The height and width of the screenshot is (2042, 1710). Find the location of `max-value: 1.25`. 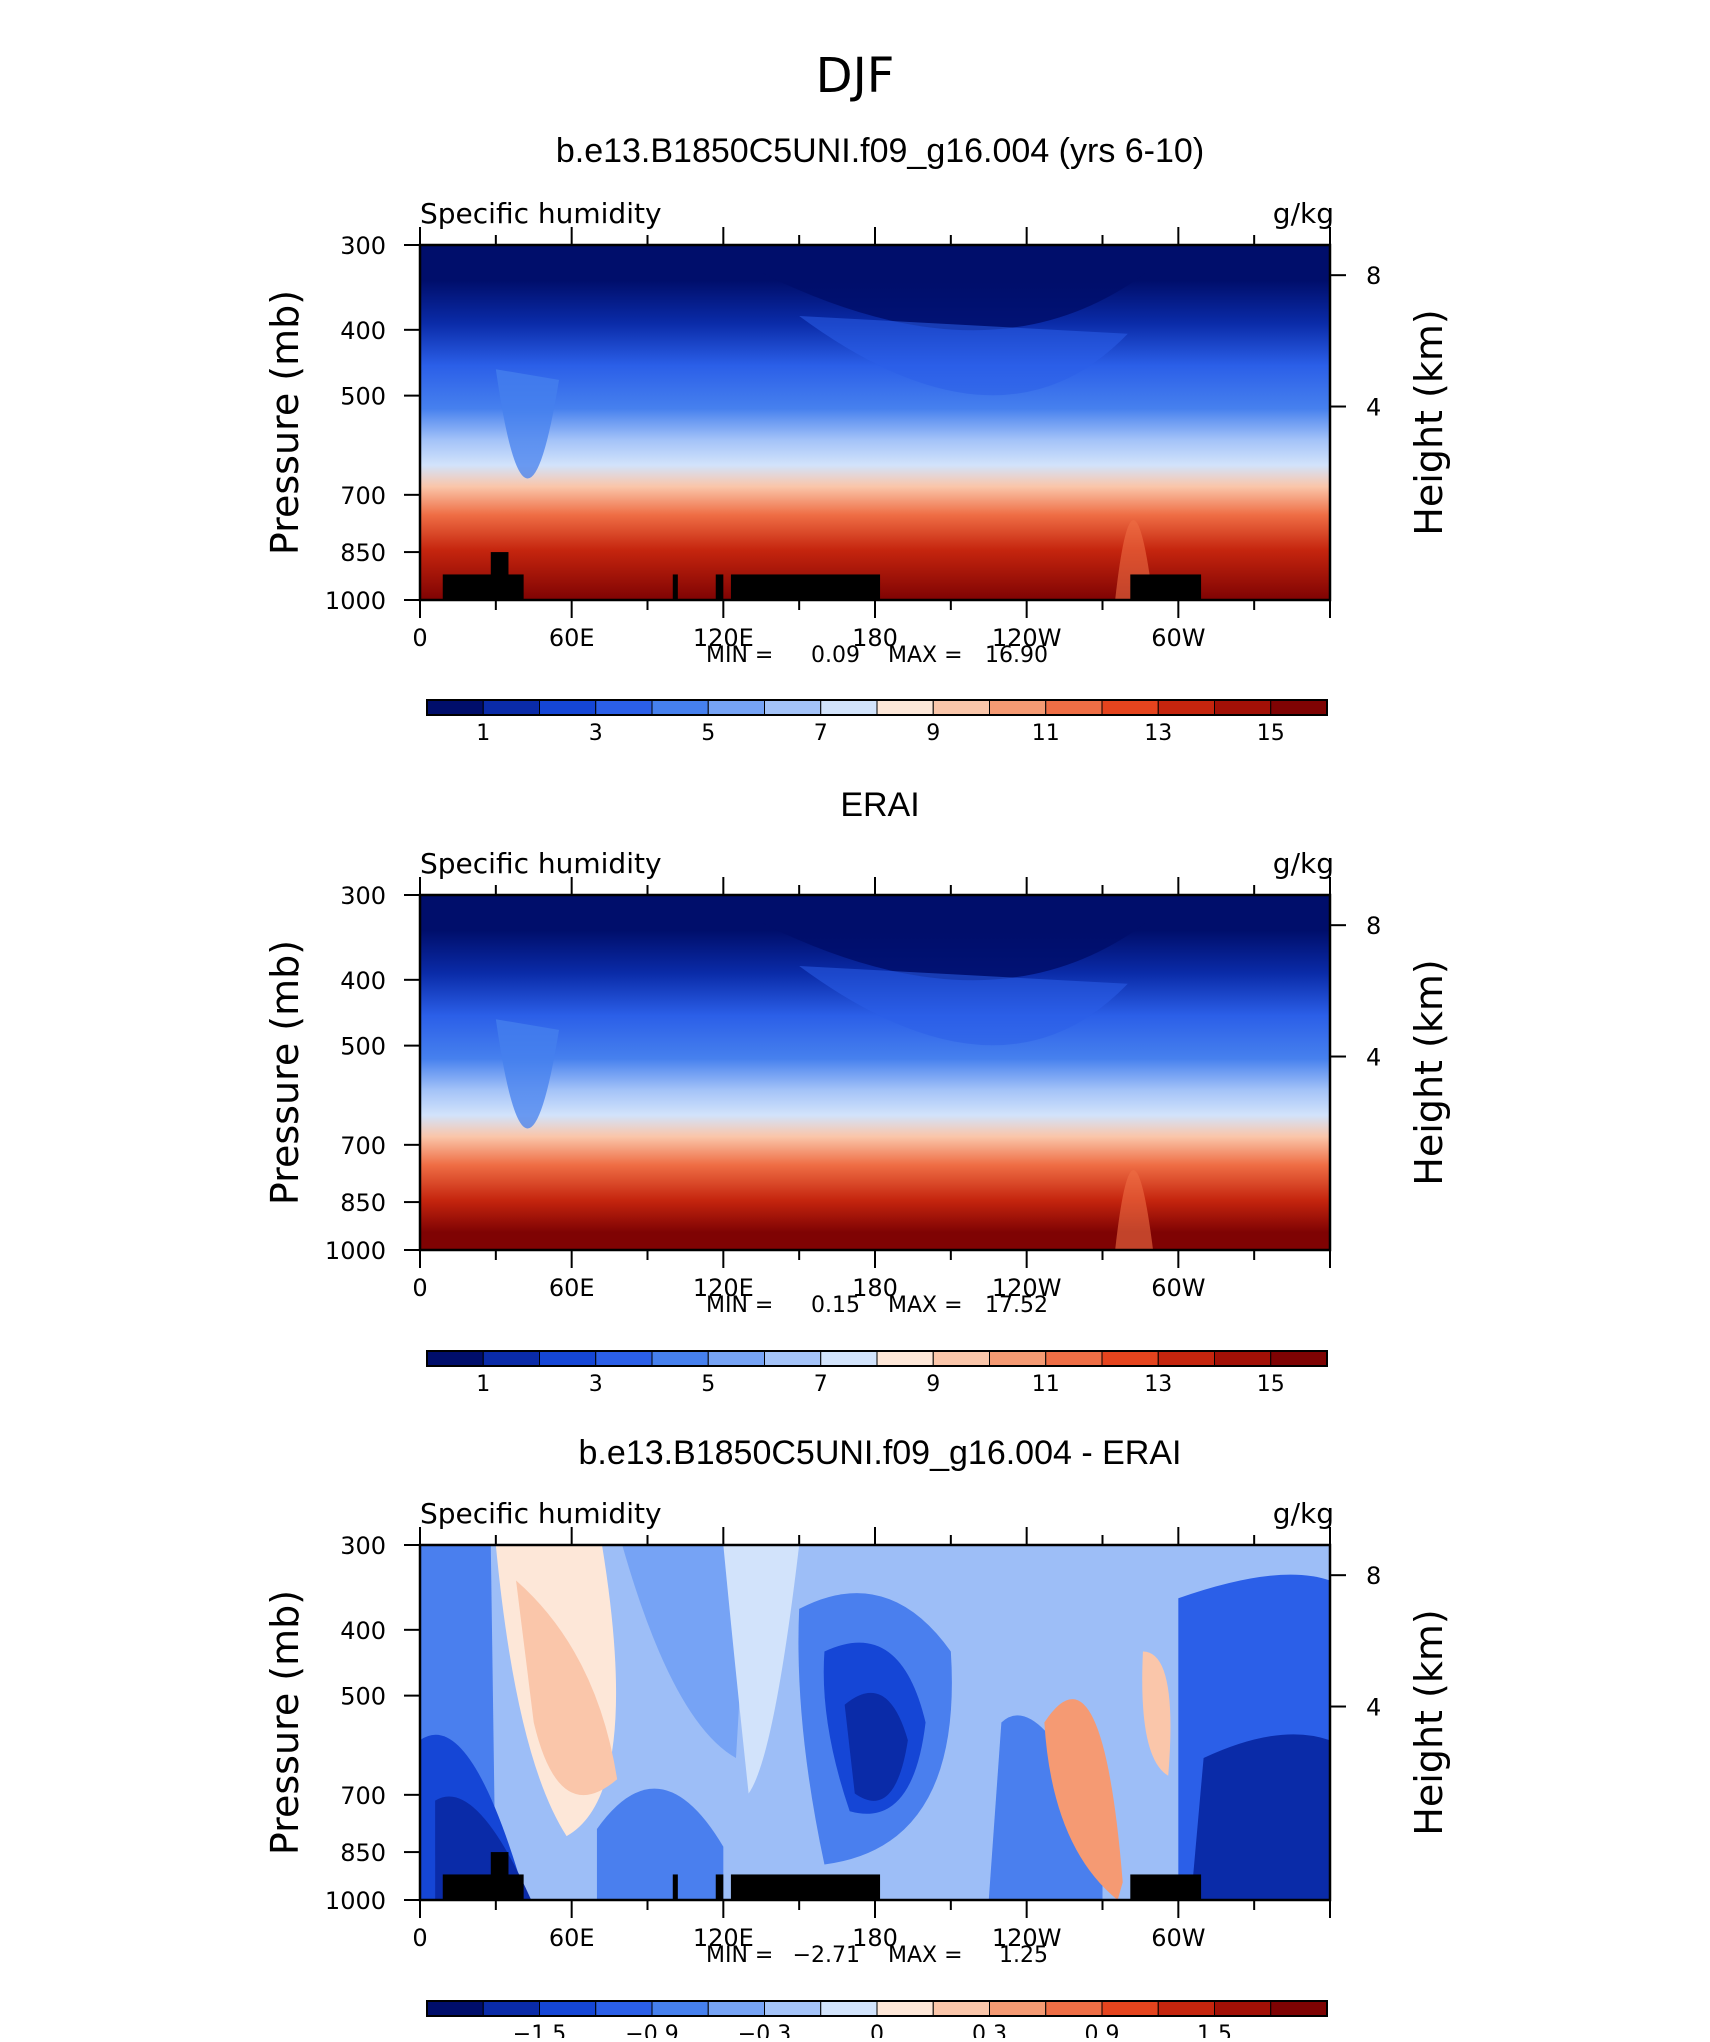

max-value: 1.25 is located at coordinates (1023, 1955).